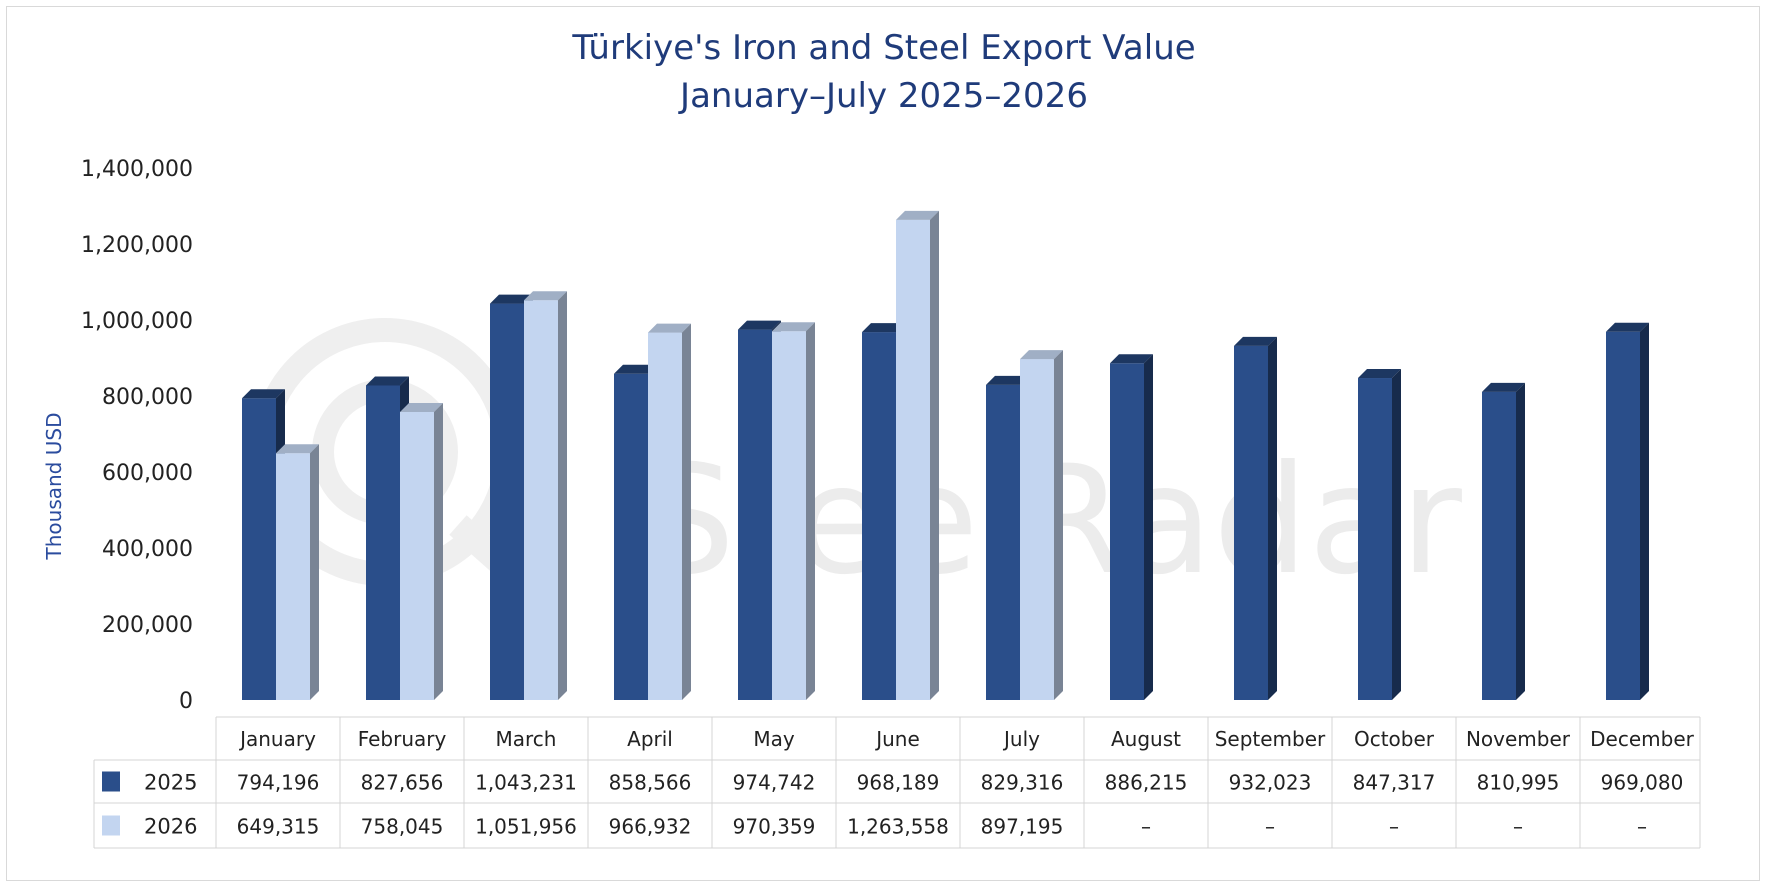 This screenshot has width=1768, height=889. What do you see at coordinates (774, 783) in the screenshot?
I see `data-label: 974,742` at bounding box center [774, 783].